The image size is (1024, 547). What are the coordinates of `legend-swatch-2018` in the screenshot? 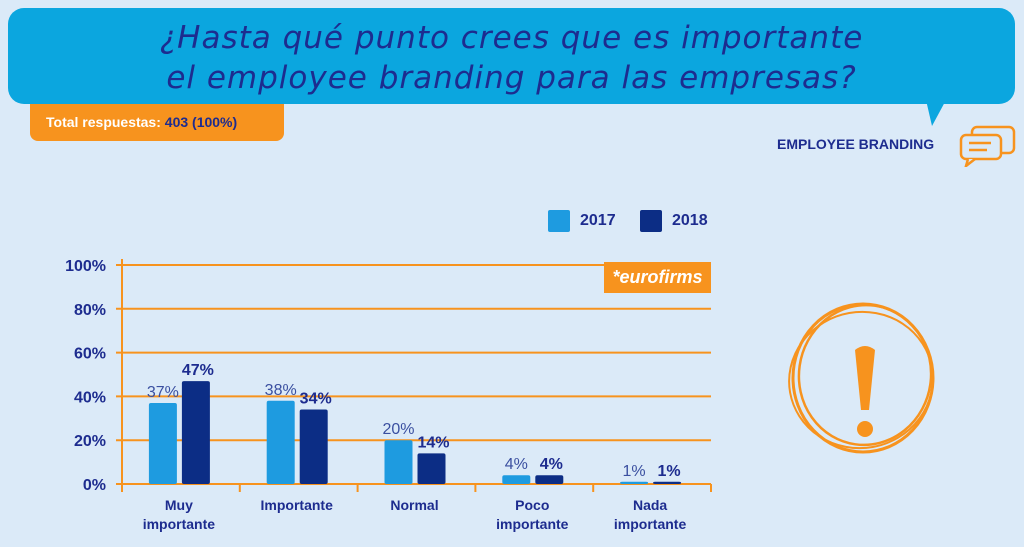 It's located at (651, 221).